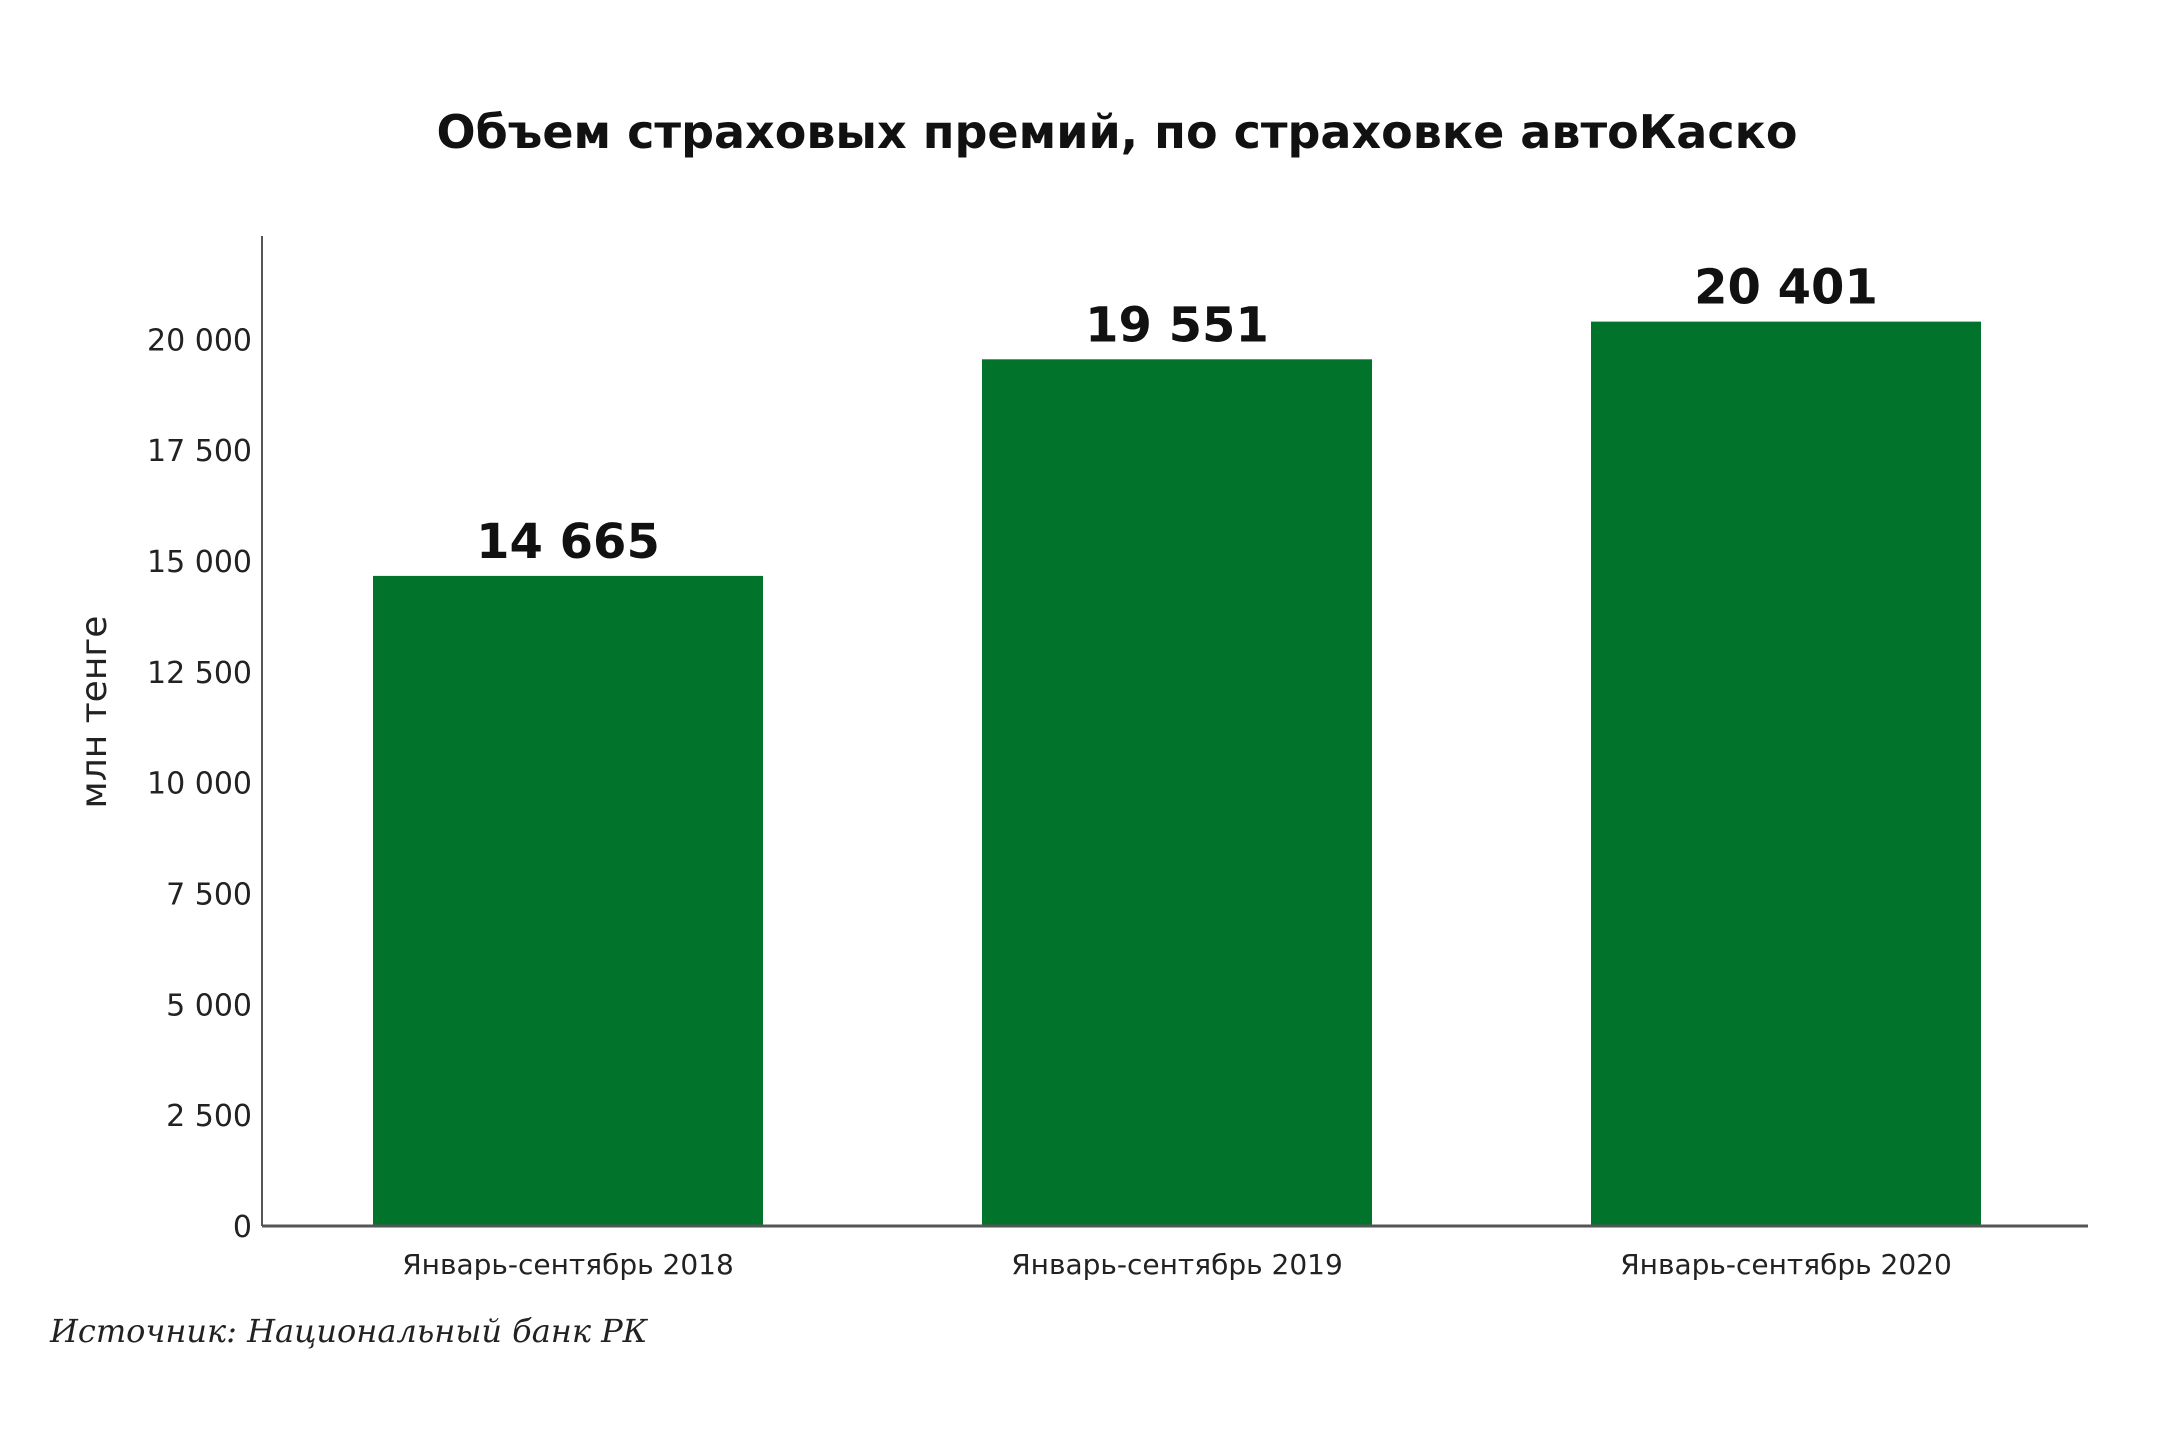 The image size is (2160, 1440). I want to click on y-tick-label: 7 500, so click(209, 895).